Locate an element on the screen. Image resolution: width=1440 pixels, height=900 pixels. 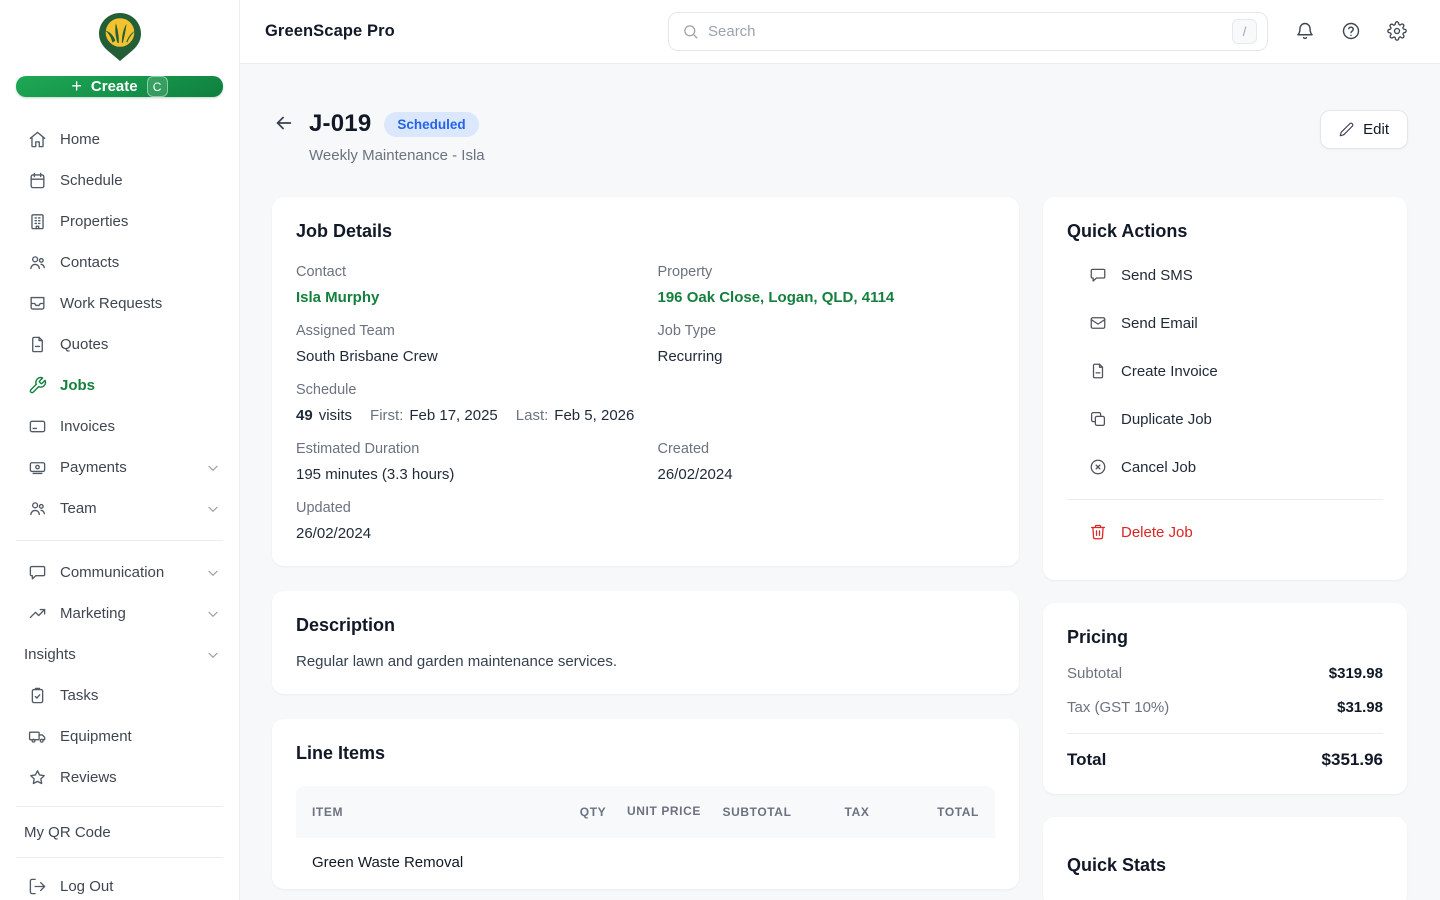
settings-button is located at coordinates (1397, 32).